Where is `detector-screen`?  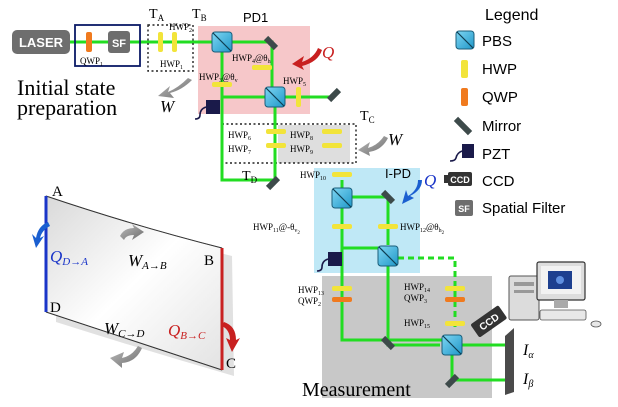
detector-screen is located at coordinates (509, 361).